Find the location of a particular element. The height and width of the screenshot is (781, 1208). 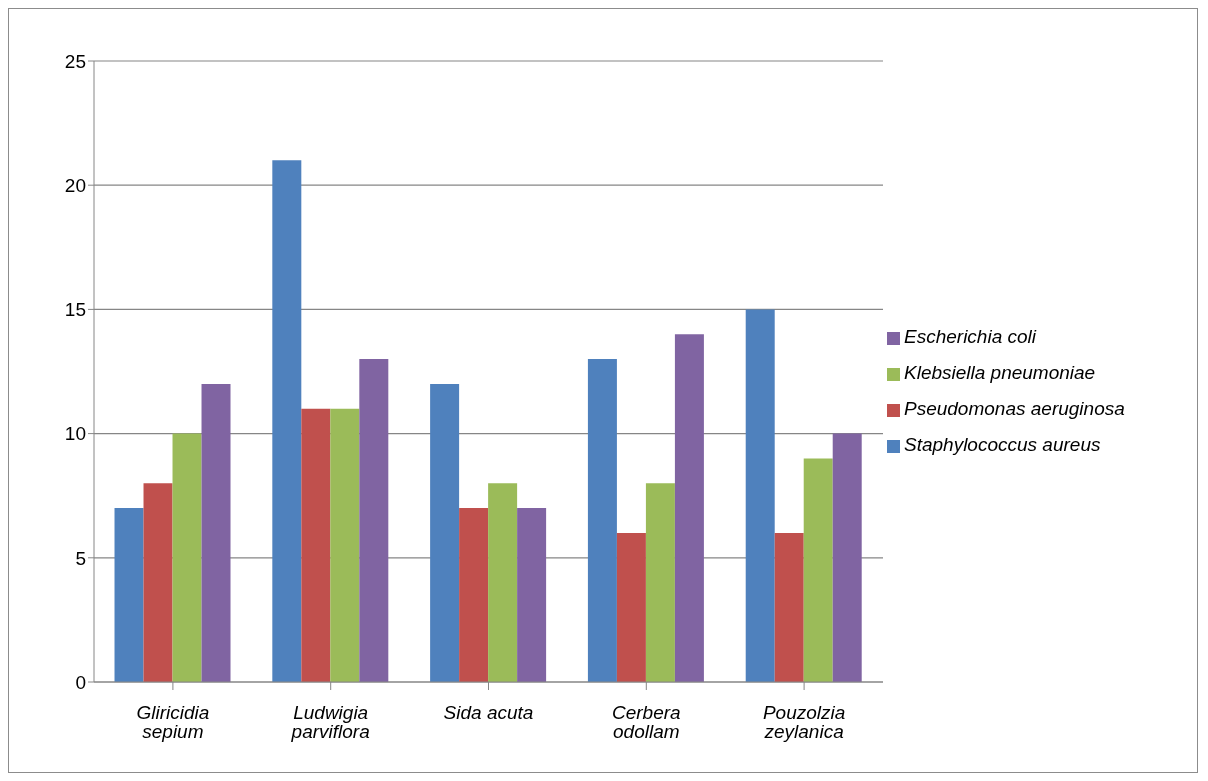

legend-label: Staphylococcus aureus is located at coordinates (1002, 444).